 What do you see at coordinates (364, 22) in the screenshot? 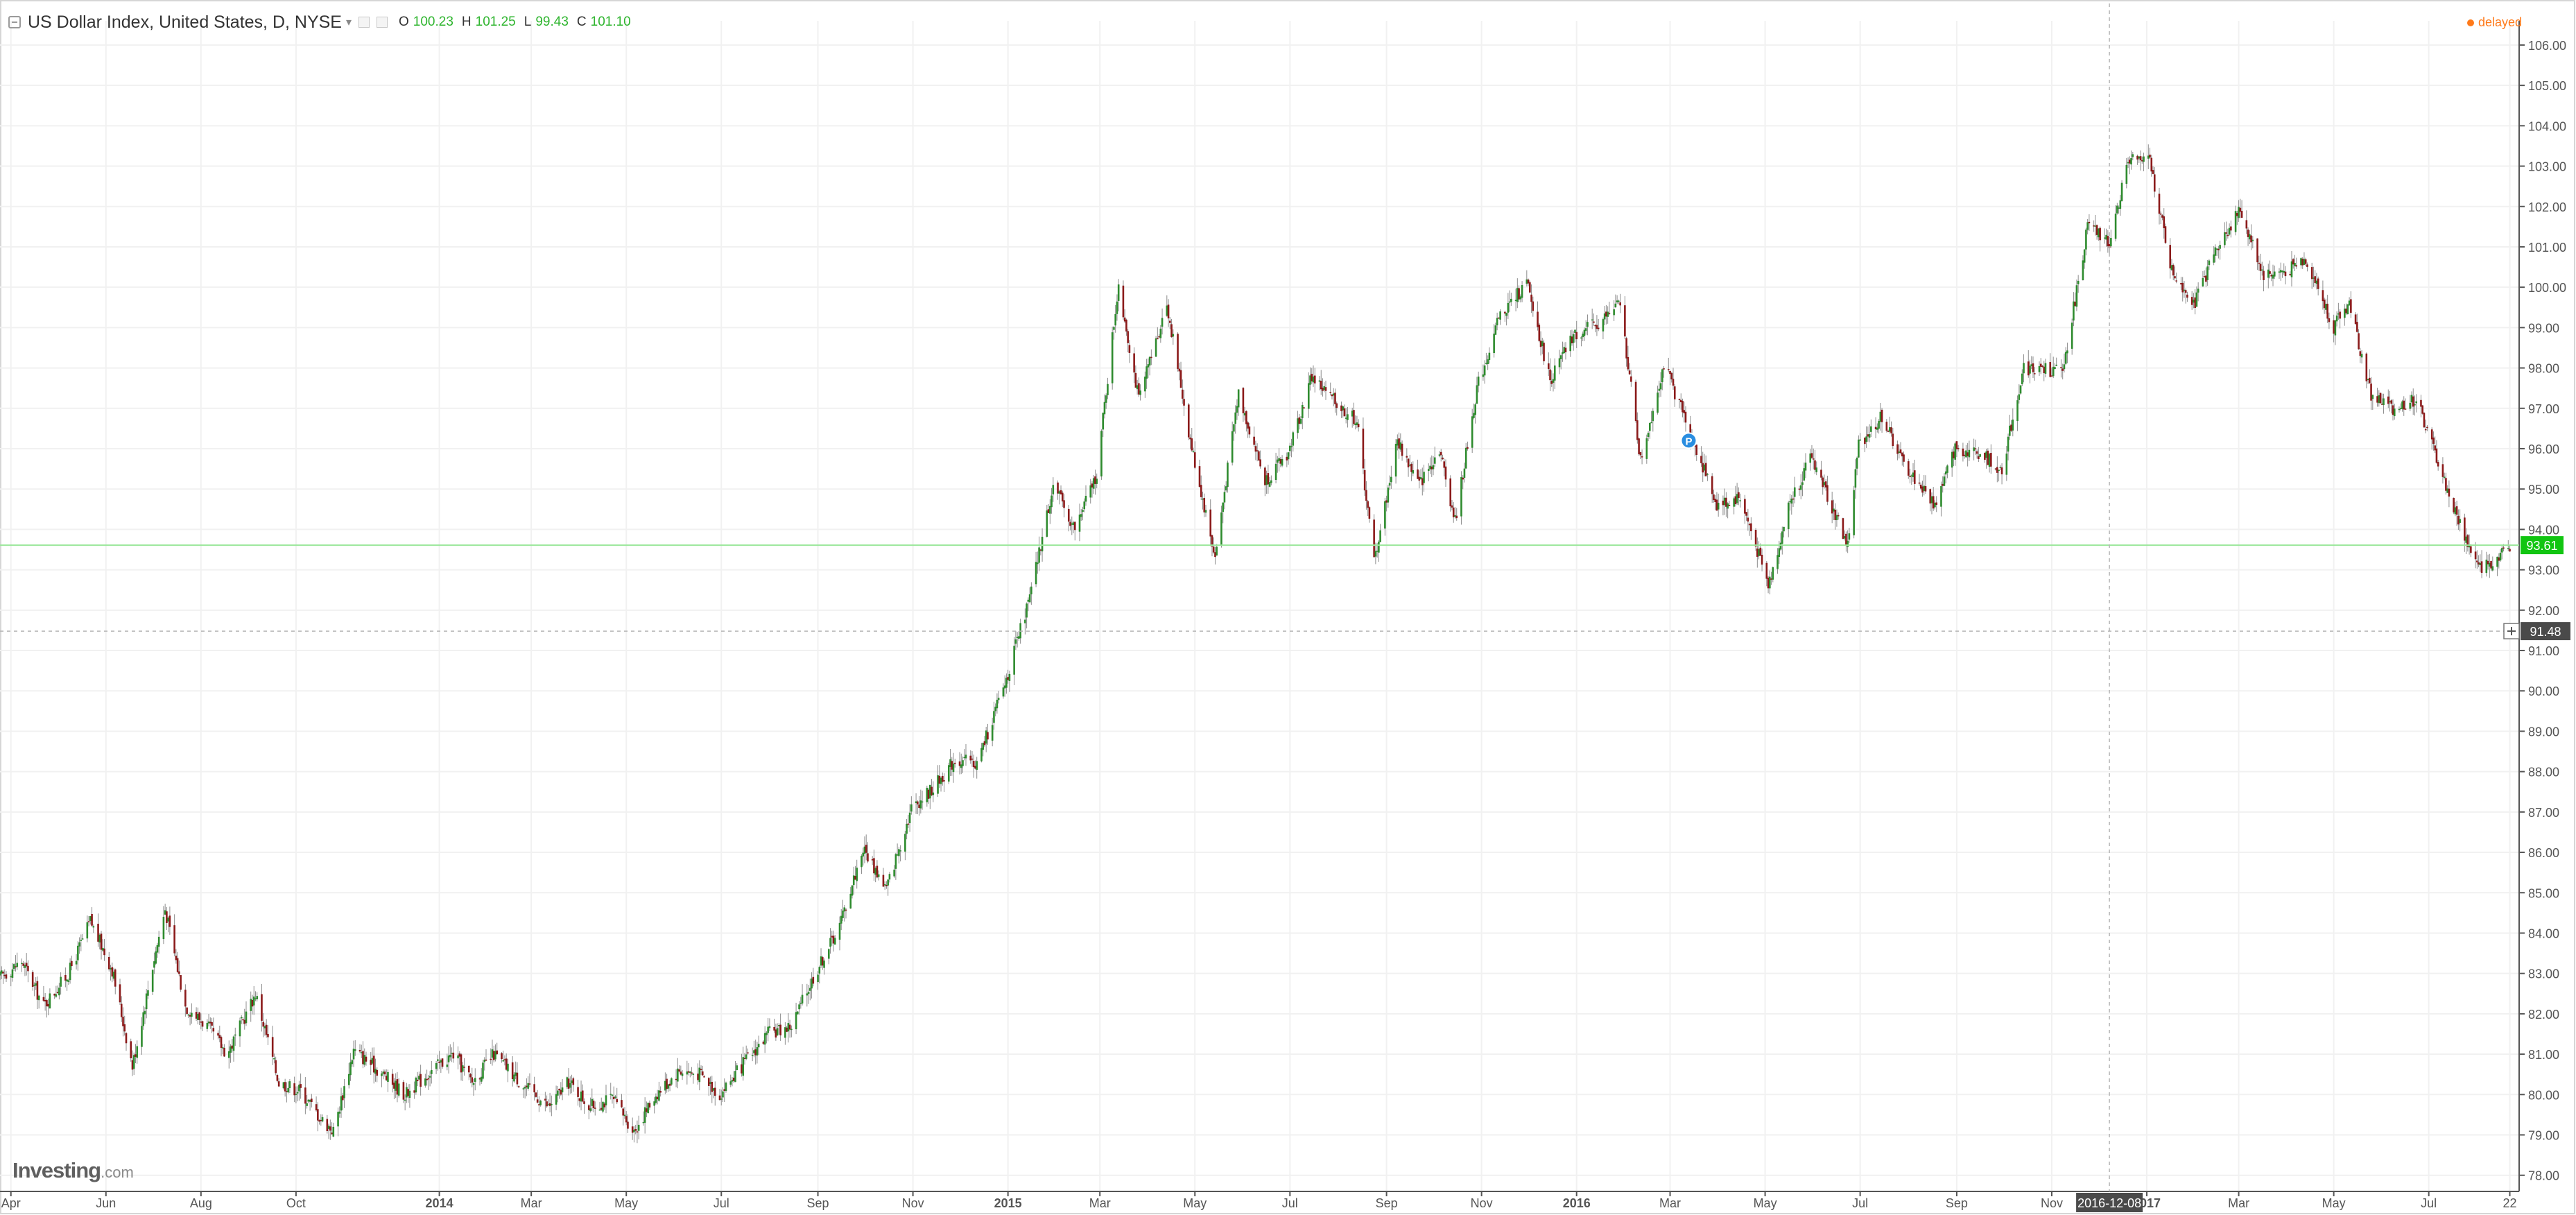
I see `settings-icon` at bounding box center [364, 22].